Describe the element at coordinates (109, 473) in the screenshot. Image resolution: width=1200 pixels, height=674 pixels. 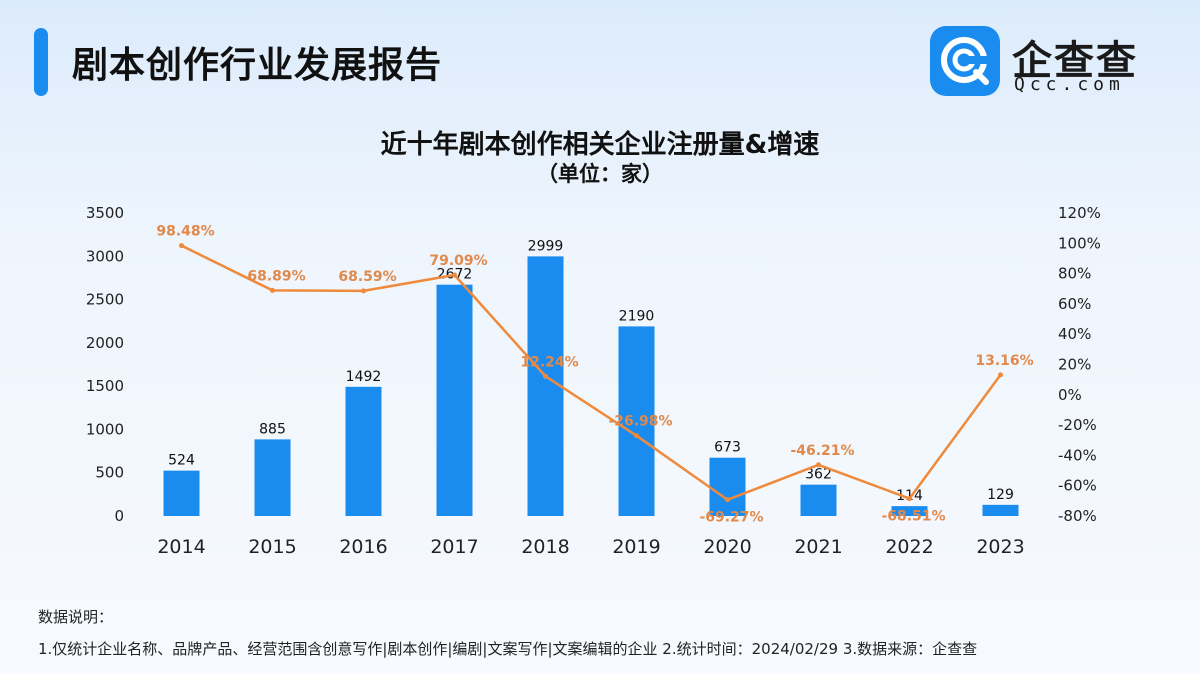
I see `y-left-tick-label: 500` at that location.